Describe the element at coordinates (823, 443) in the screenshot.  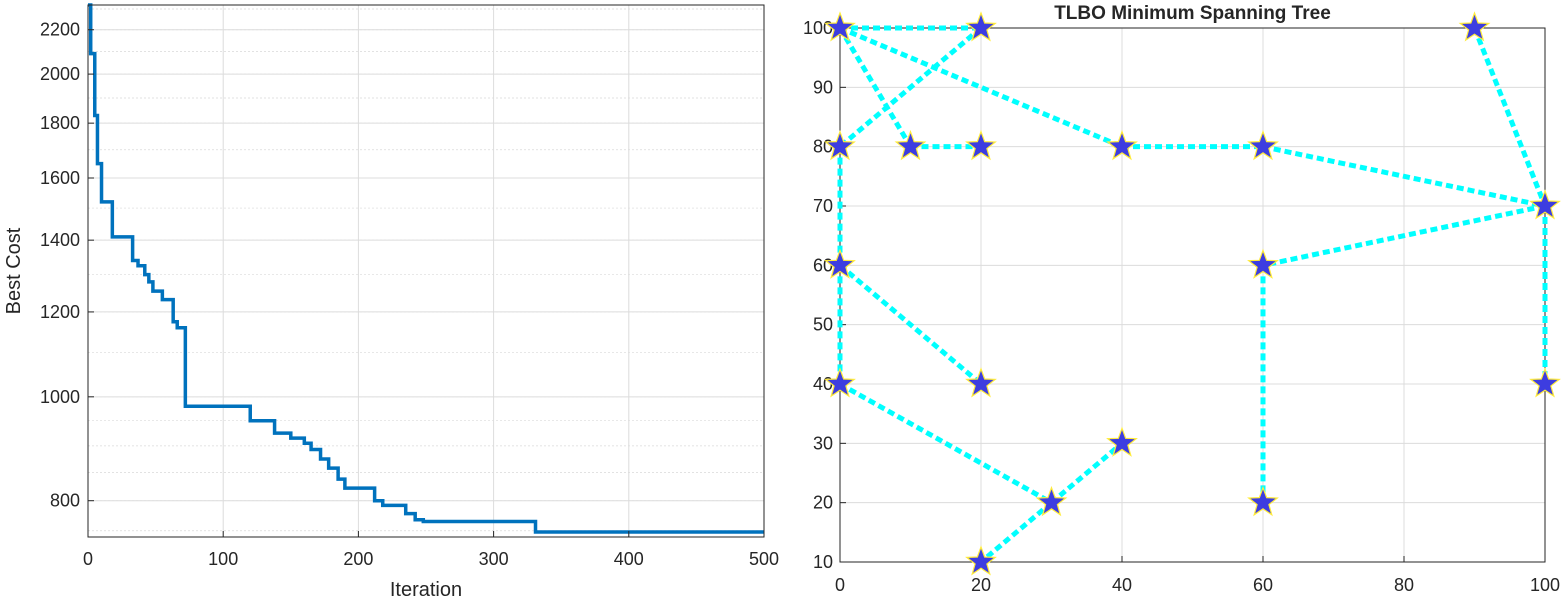
I see `y-tick-label: 30` at that location.